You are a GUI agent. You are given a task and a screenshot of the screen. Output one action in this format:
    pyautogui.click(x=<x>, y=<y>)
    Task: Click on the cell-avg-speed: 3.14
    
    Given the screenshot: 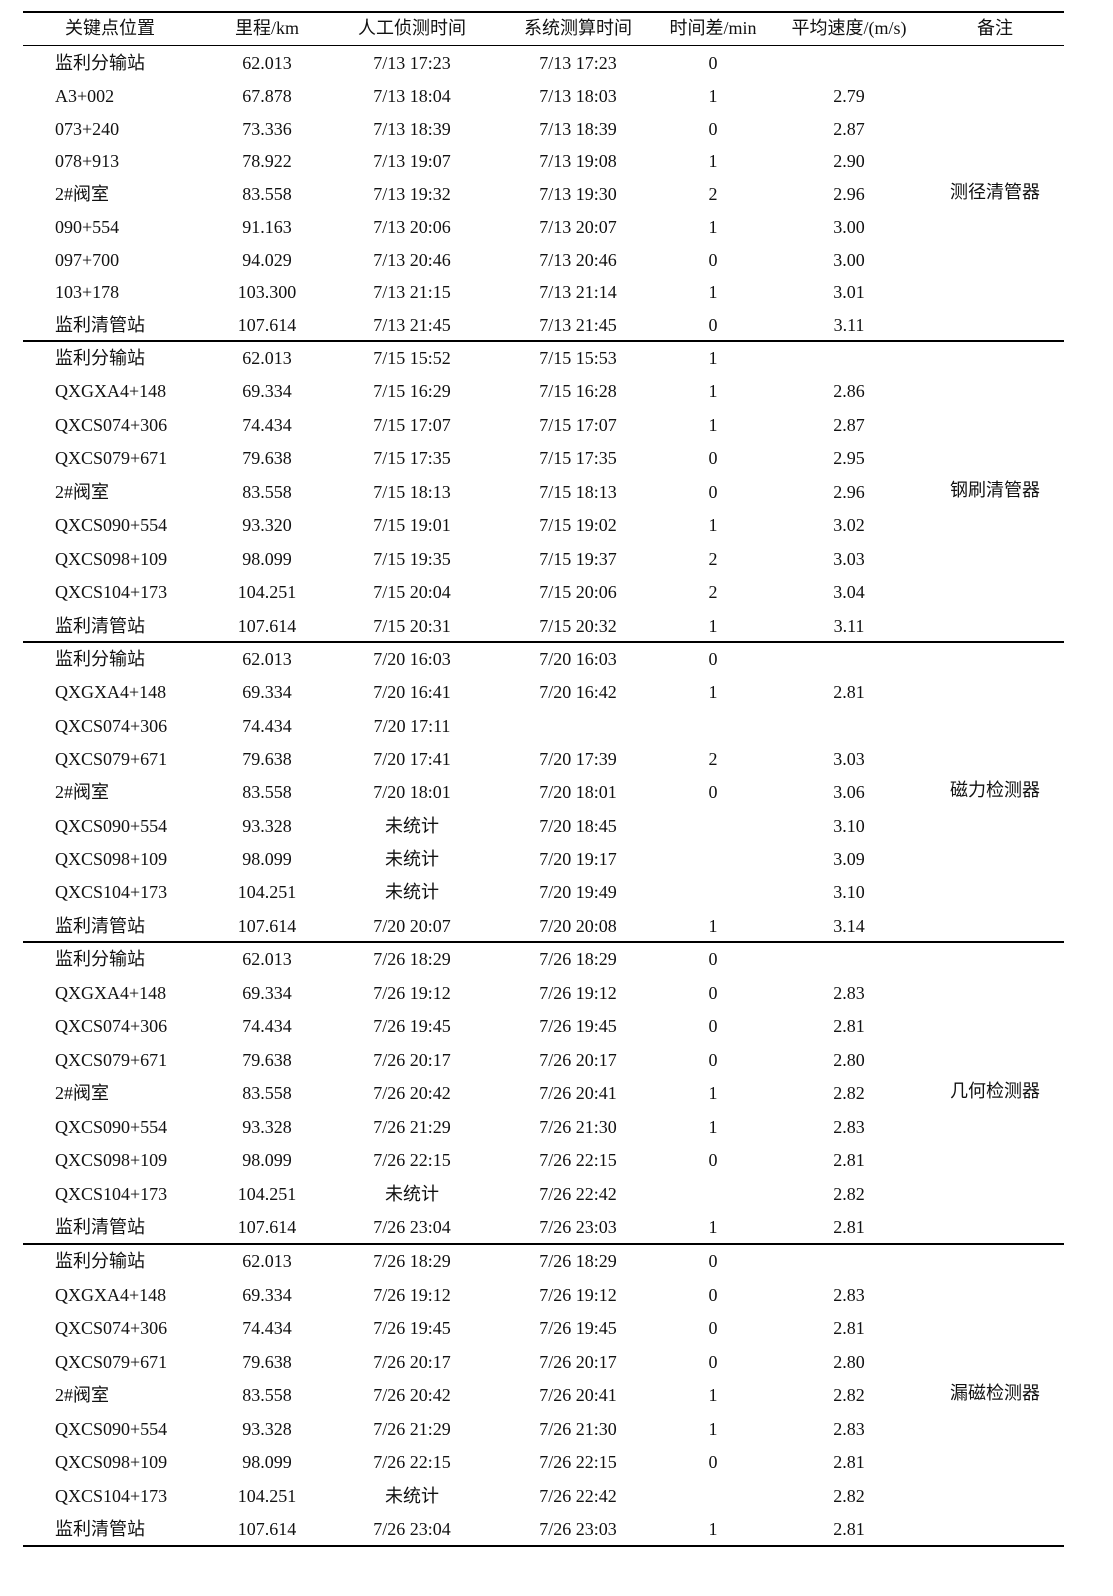 What is the action you would take?
    pyautogui.click(x=849, y=925)
    